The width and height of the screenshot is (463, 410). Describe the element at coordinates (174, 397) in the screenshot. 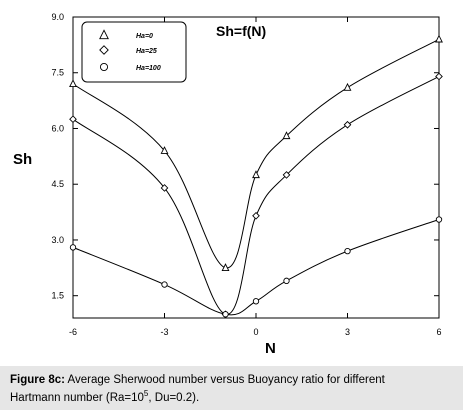

I see `caption-text-line2-end: , Du=0.2).` at that location.